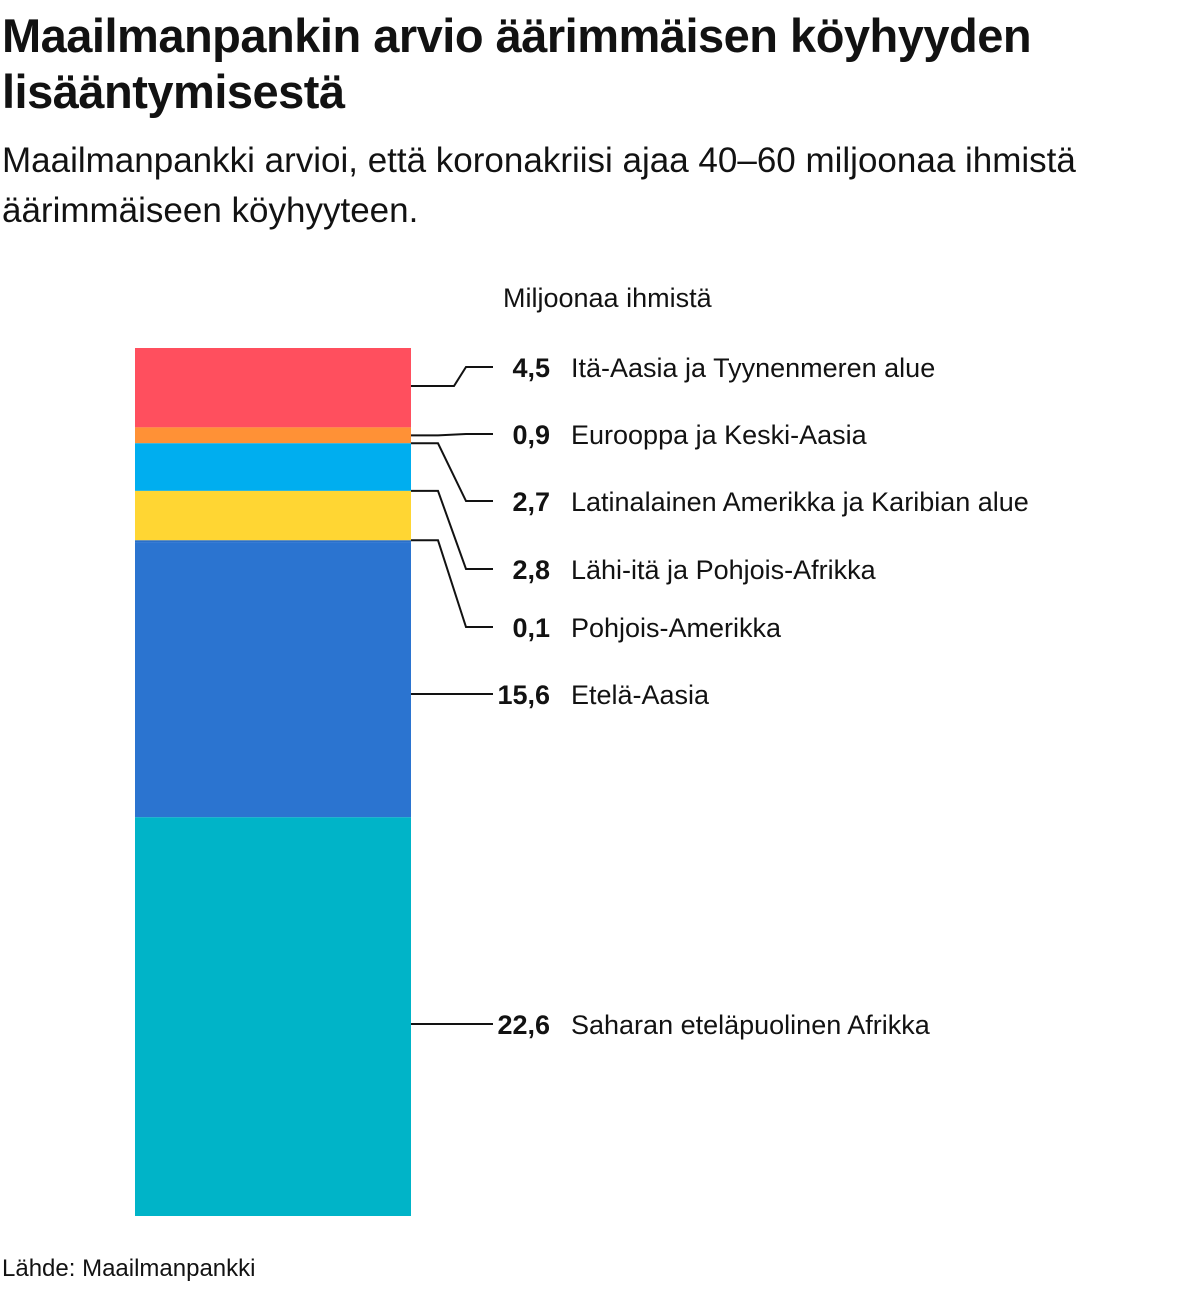 This screenshot has width=1199, height=1296. What do you see at coordinates (640, 695) in the screenshot?
I see `category-label-6: Etelä-Aasia` at bounding box center [640, 695].